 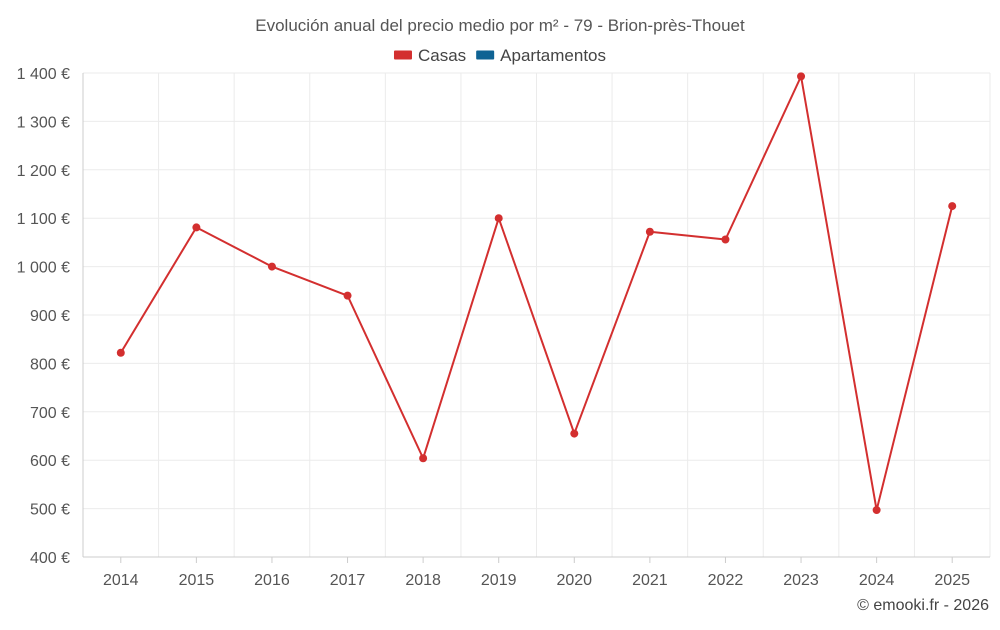 What do you see at coordinates (442, 55) in the screenshot?
I see `legend-label: Casas` at bounding box center [442, 55].